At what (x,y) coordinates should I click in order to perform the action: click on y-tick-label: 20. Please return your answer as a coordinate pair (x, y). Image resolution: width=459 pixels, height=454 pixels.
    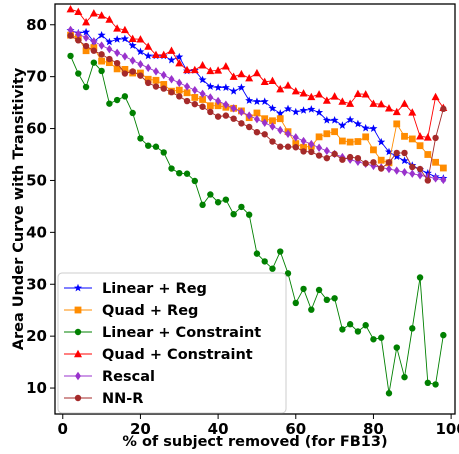
    Looking at the image, I should click on (36, 336).